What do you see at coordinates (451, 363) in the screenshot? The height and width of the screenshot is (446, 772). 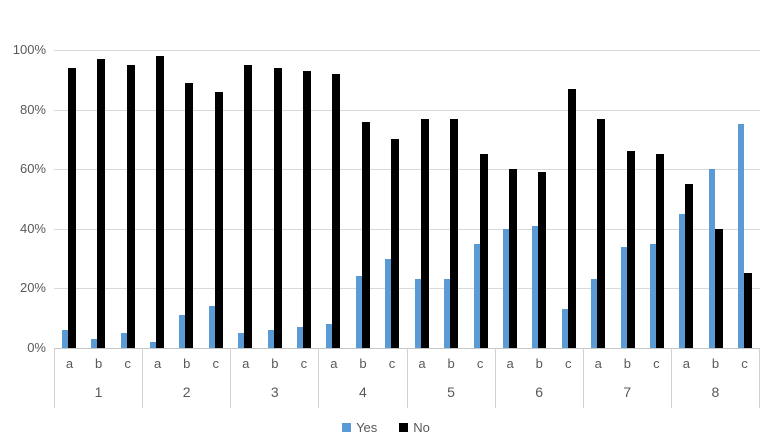 I see `x-axis-sublabel-5b: b` at bounding box center [451, 363].